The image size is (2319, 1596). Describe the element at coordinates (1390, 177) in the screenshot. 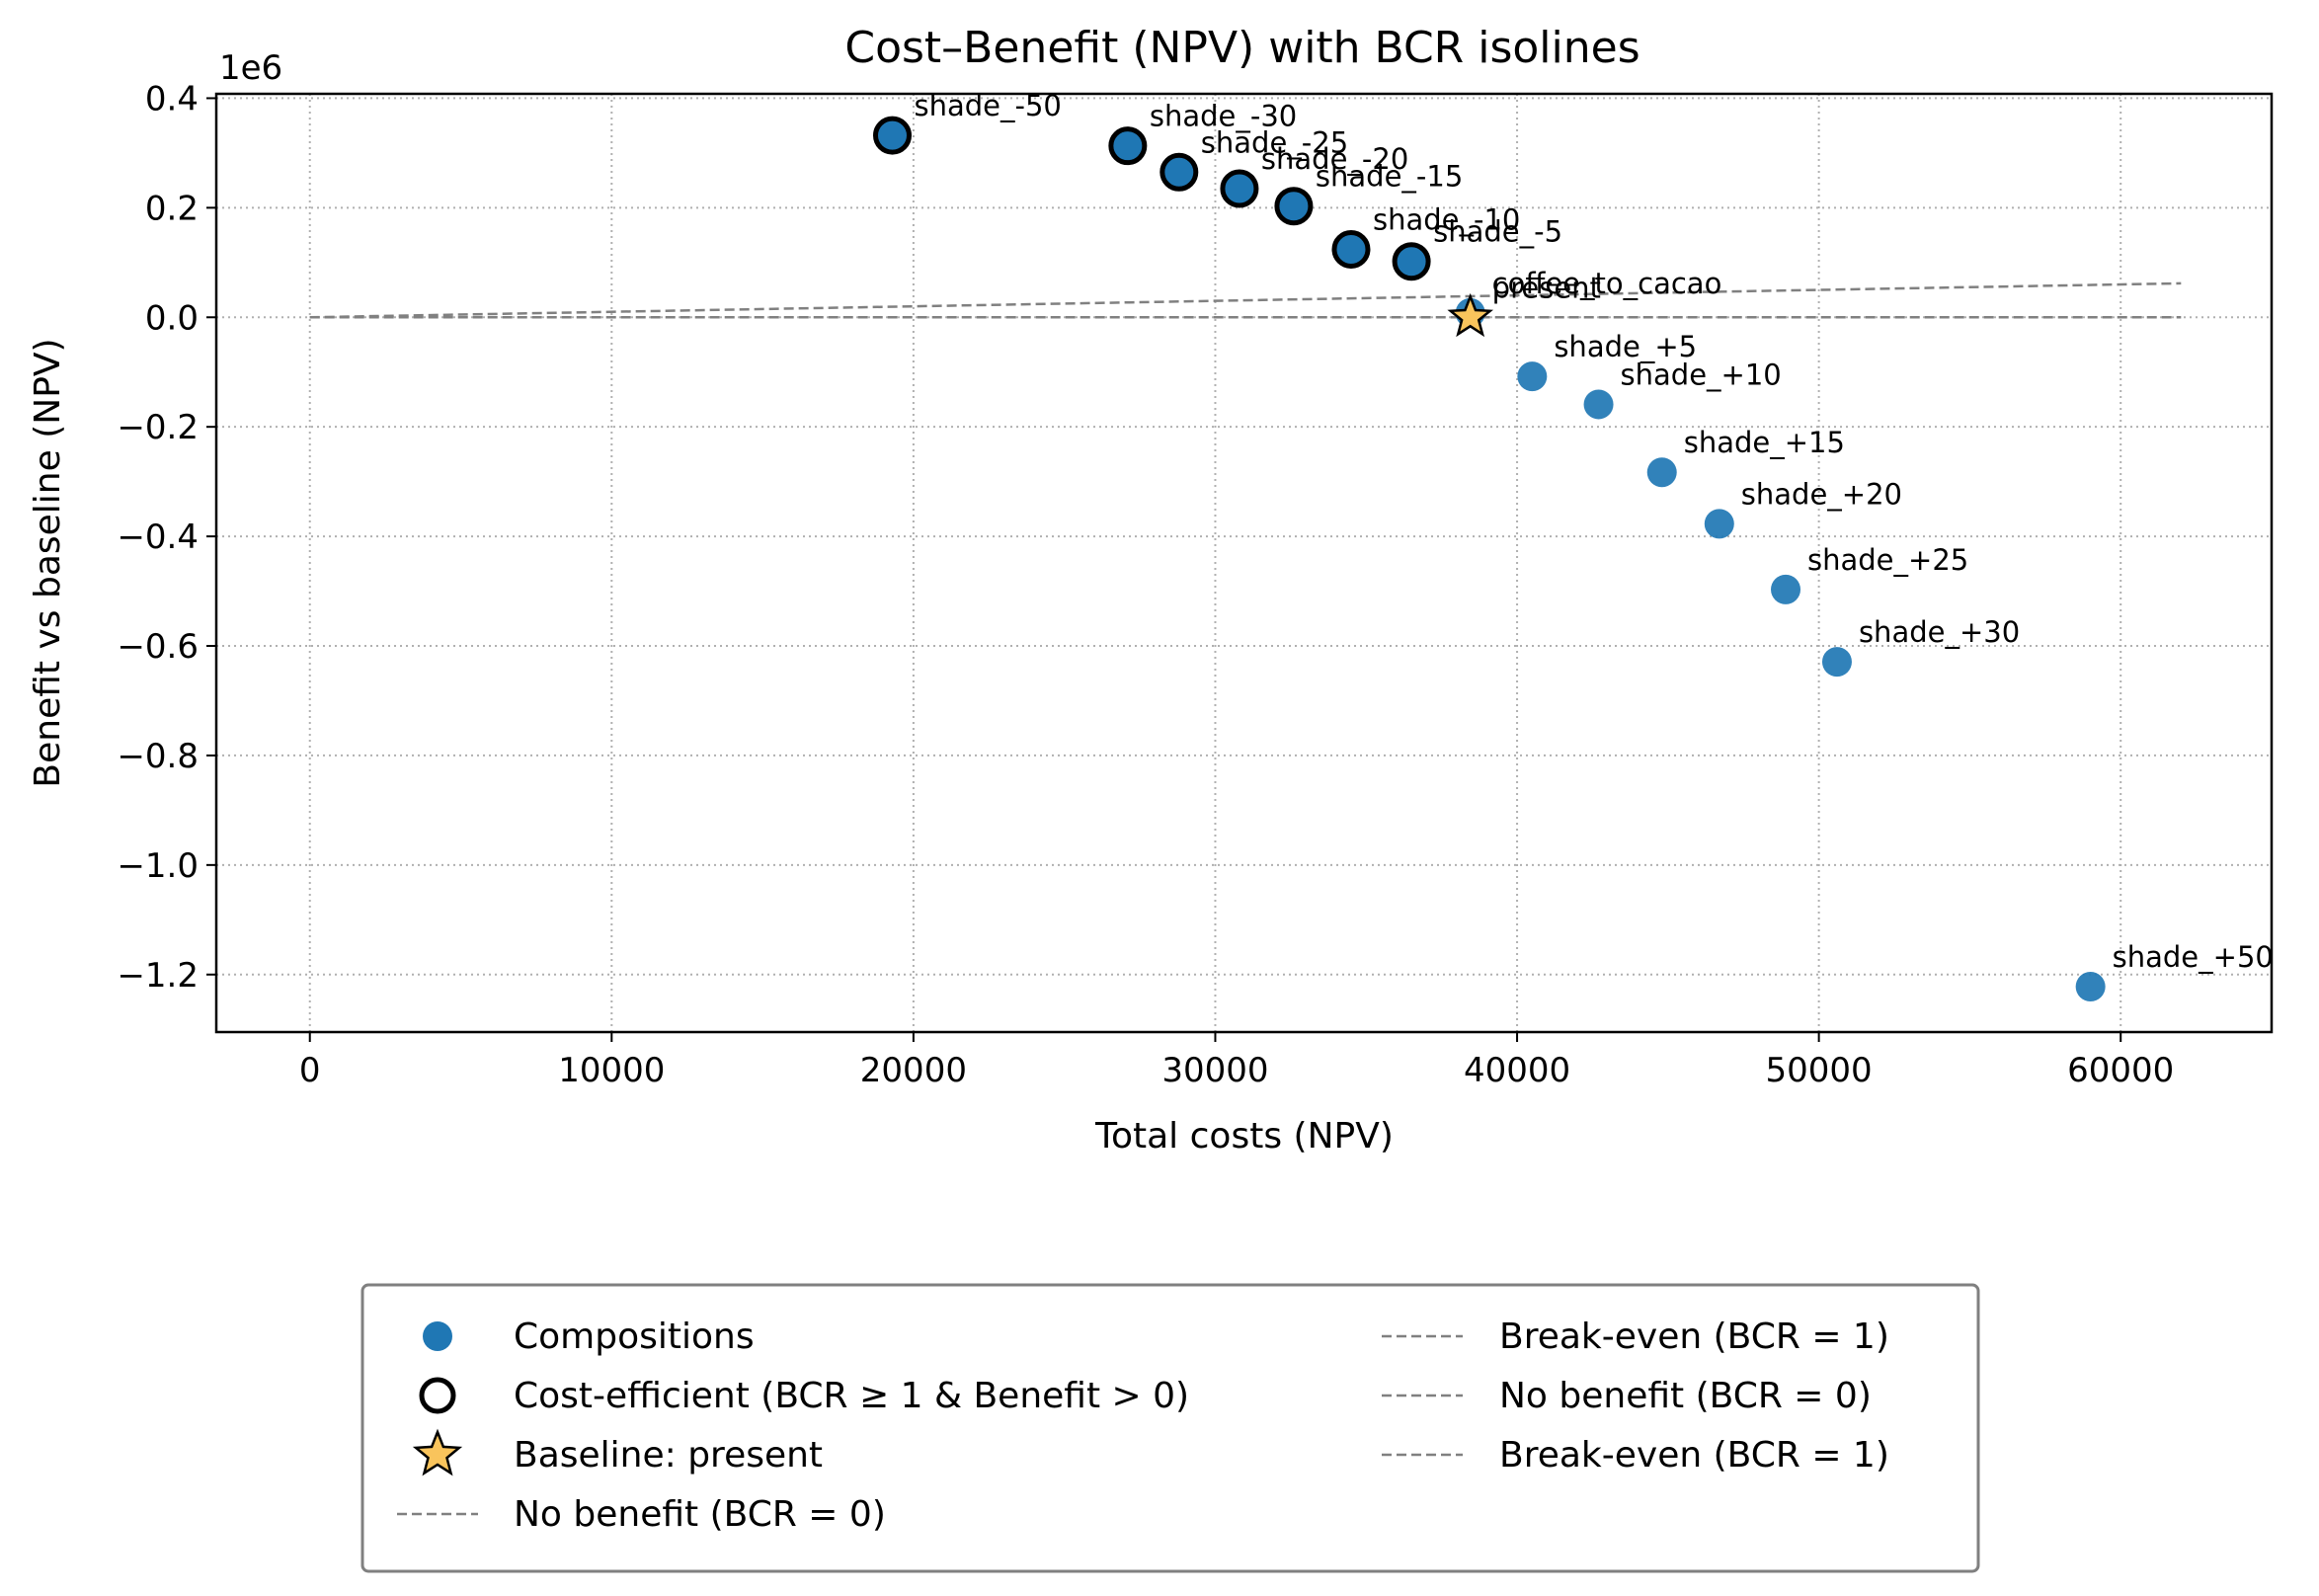

I see `point-label: shade_-15` at that location.